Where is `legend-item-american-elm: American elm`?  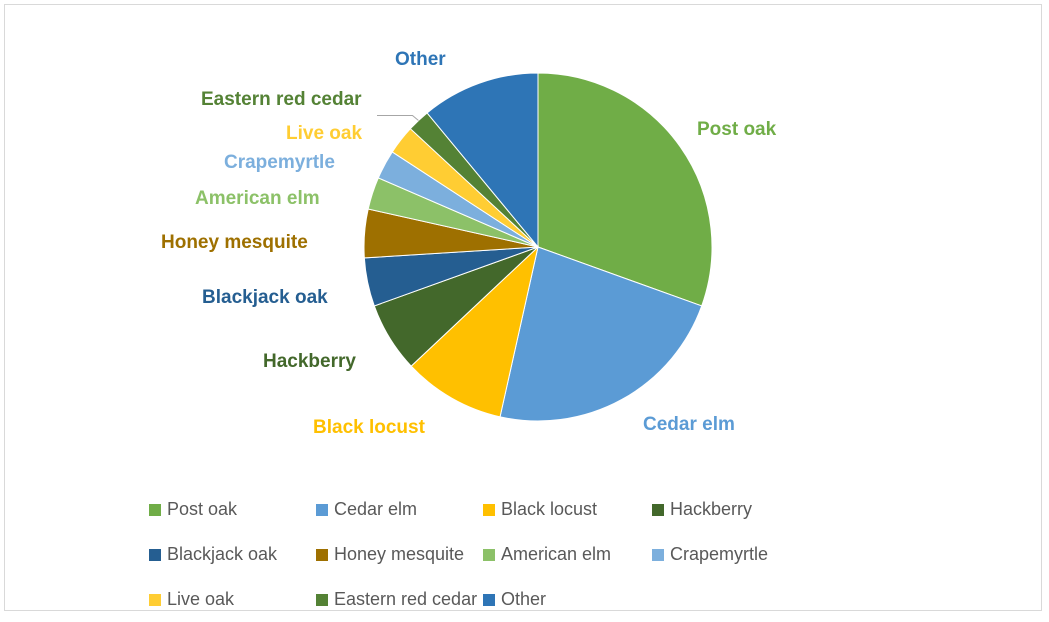
legend-item-american-elm: American elm is located at coordinates (567, 554).